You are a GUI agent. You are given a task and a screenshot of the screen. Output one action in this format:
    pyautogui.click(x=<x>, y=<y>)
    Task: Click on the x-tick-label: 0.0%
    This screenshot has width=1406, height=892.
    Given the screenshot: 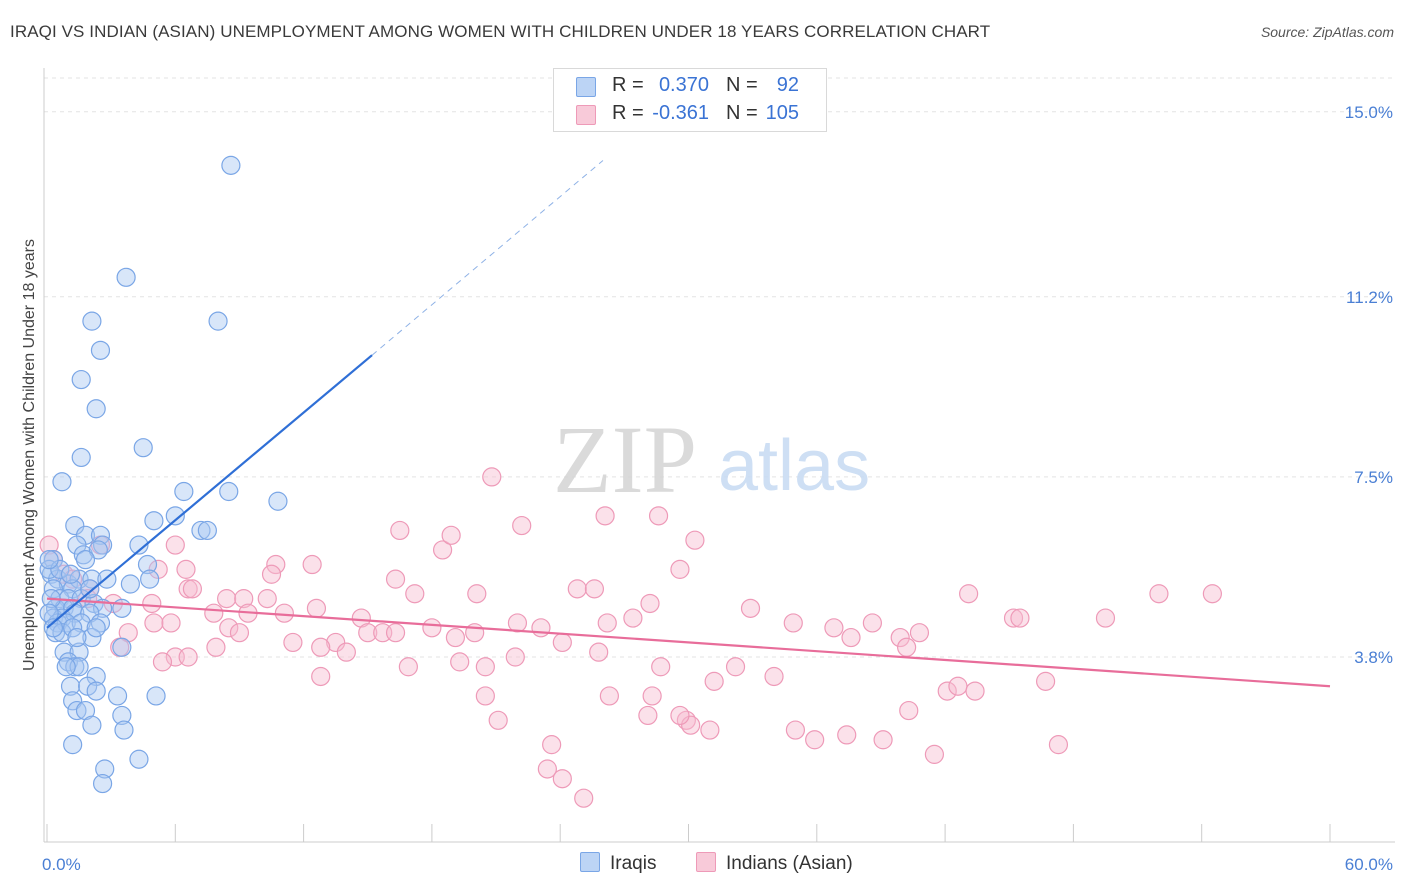 What is the action you would take?
    pyautogui.click(x=61, y=864)
    